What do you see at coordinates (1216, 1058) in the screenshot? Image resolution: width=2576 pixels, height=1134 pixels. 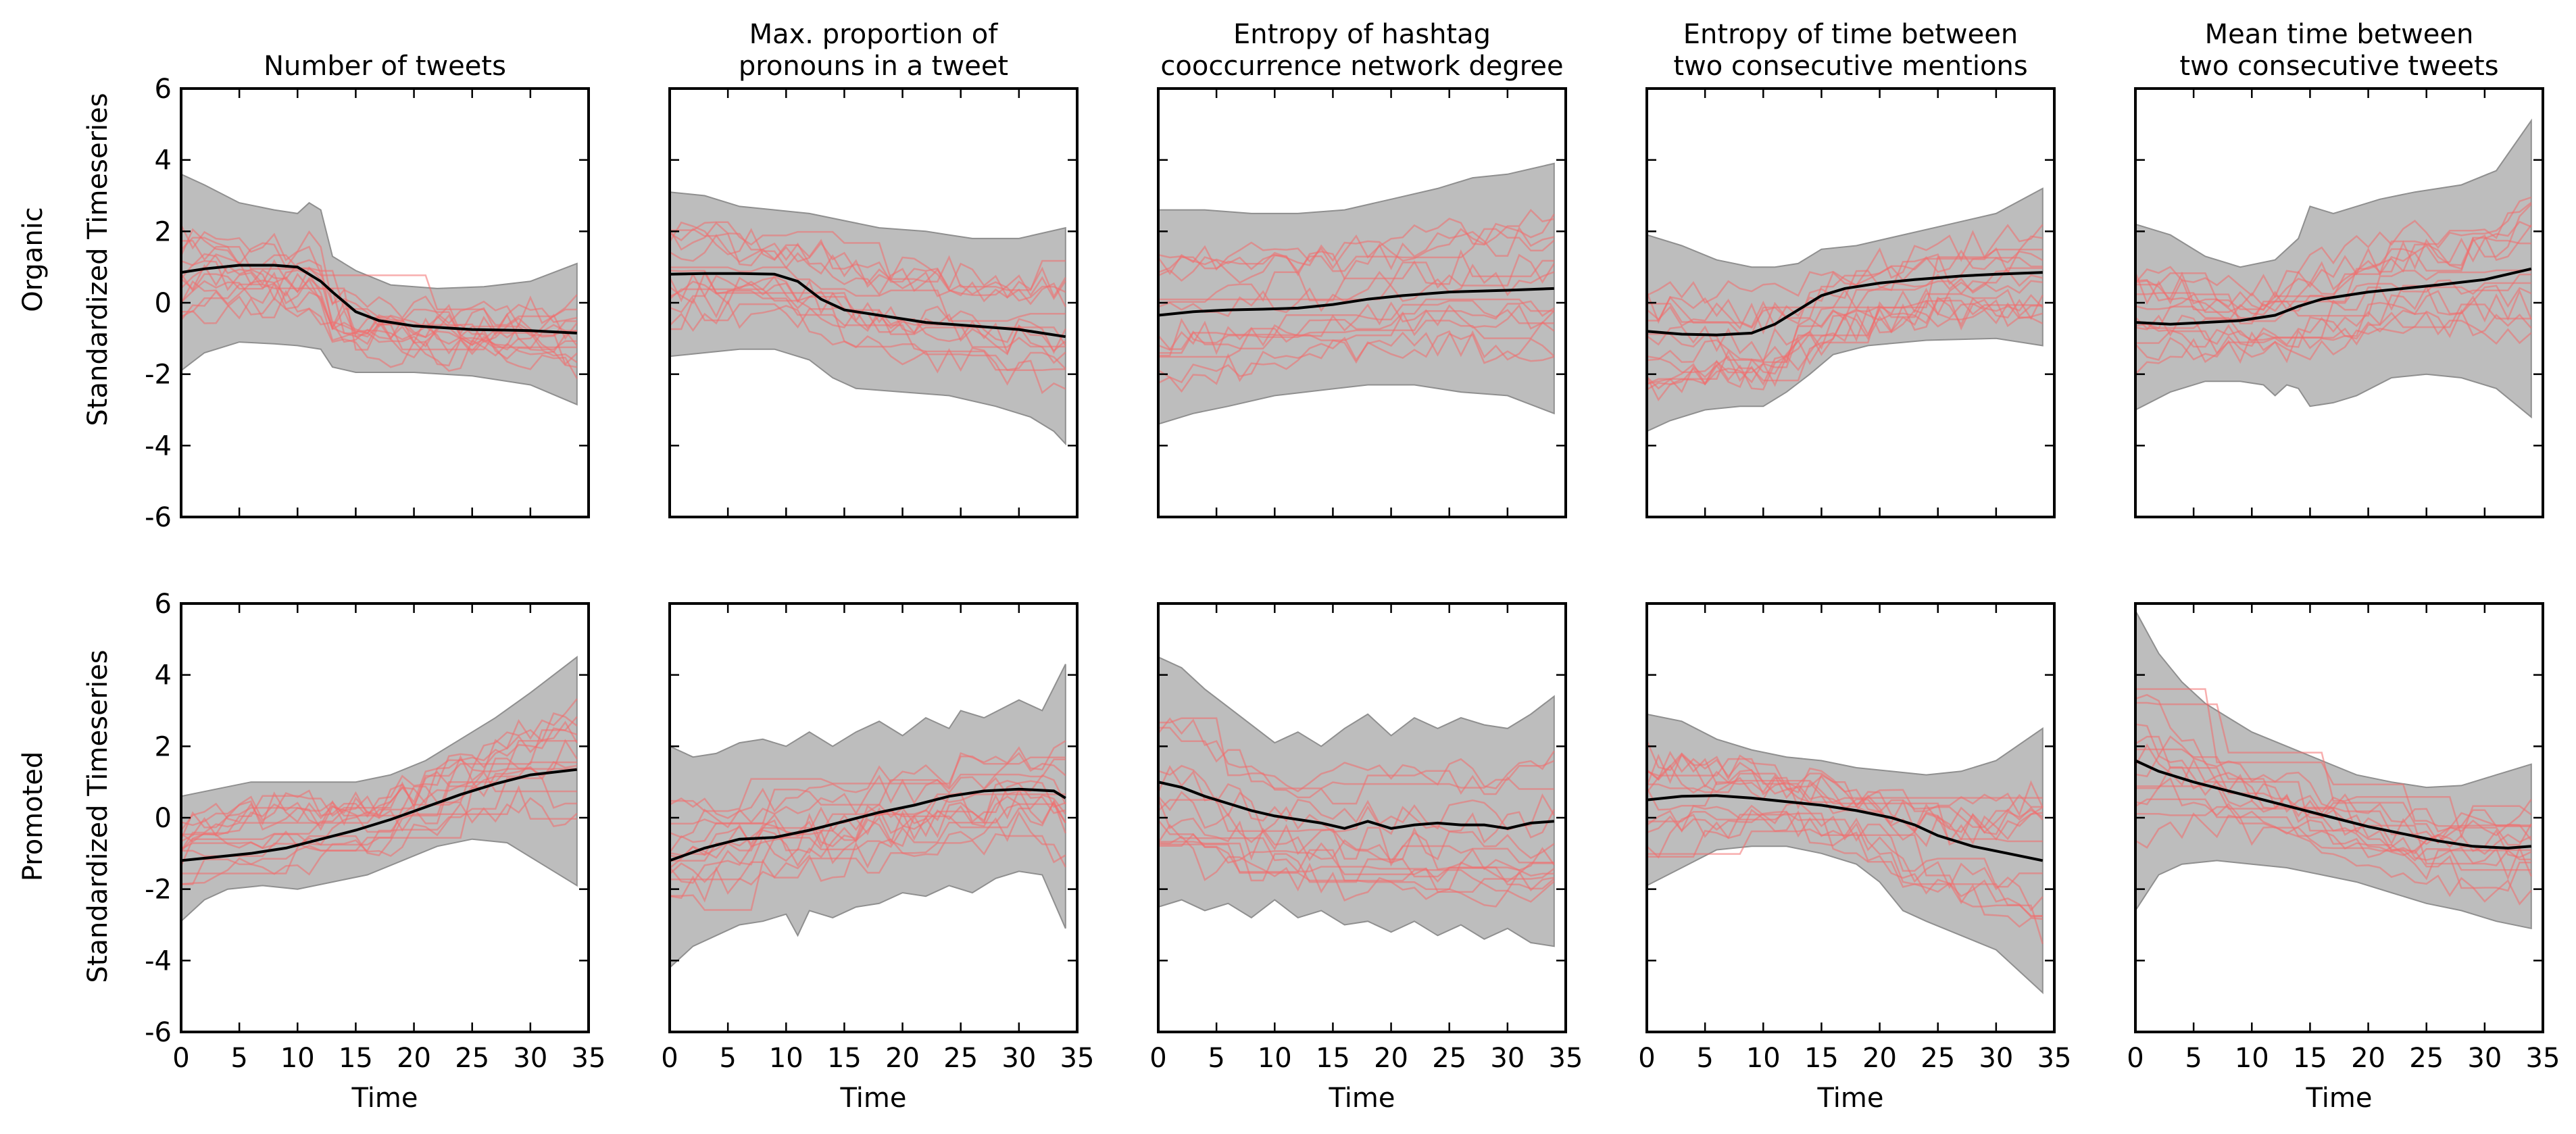 I see `x-tick-label: 5` at bounding box center [1216, 1058].